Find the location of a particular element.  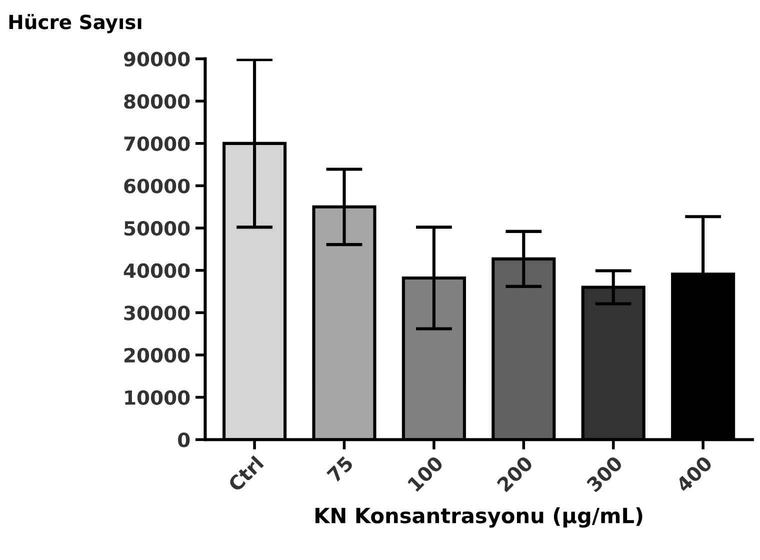

y-tick-label: 90000 is located at coordinates (157, 59).